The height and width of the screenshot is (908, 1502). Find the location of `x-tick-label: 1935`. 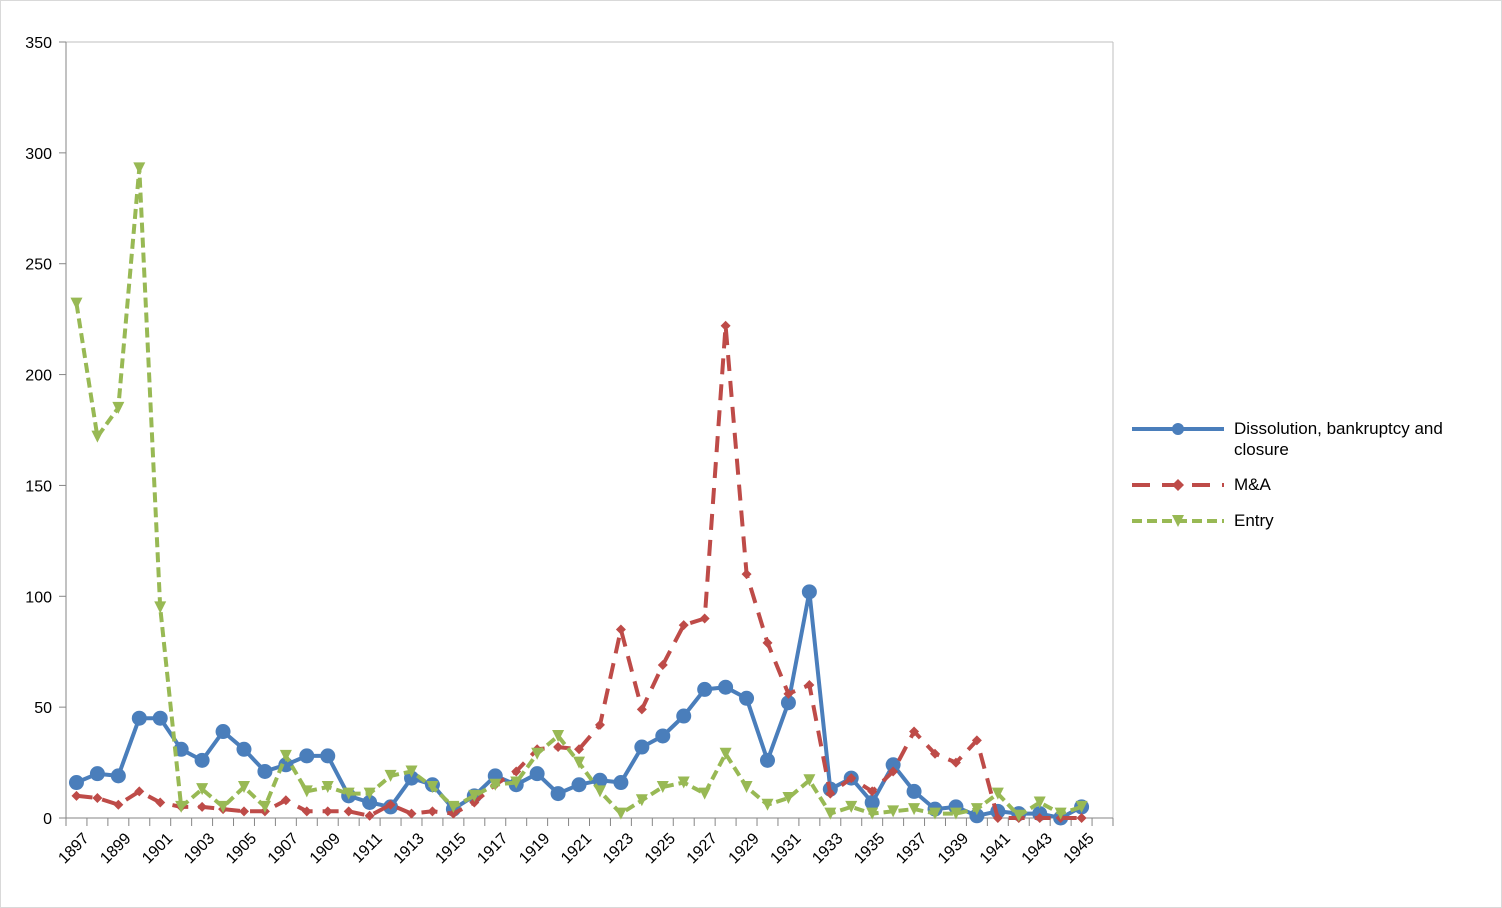

x-tick-label: 1935 is located at coordinates (869, 848).